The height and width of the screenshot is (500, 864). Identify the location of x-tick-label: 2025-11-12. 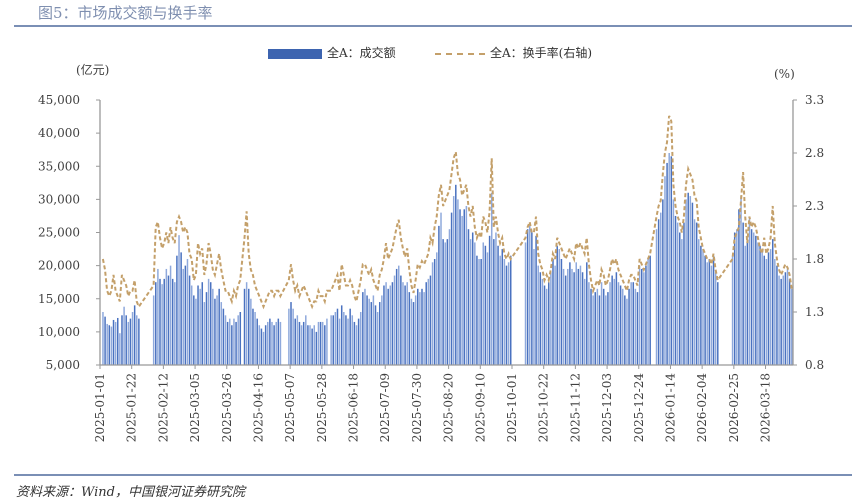
(575, 407).